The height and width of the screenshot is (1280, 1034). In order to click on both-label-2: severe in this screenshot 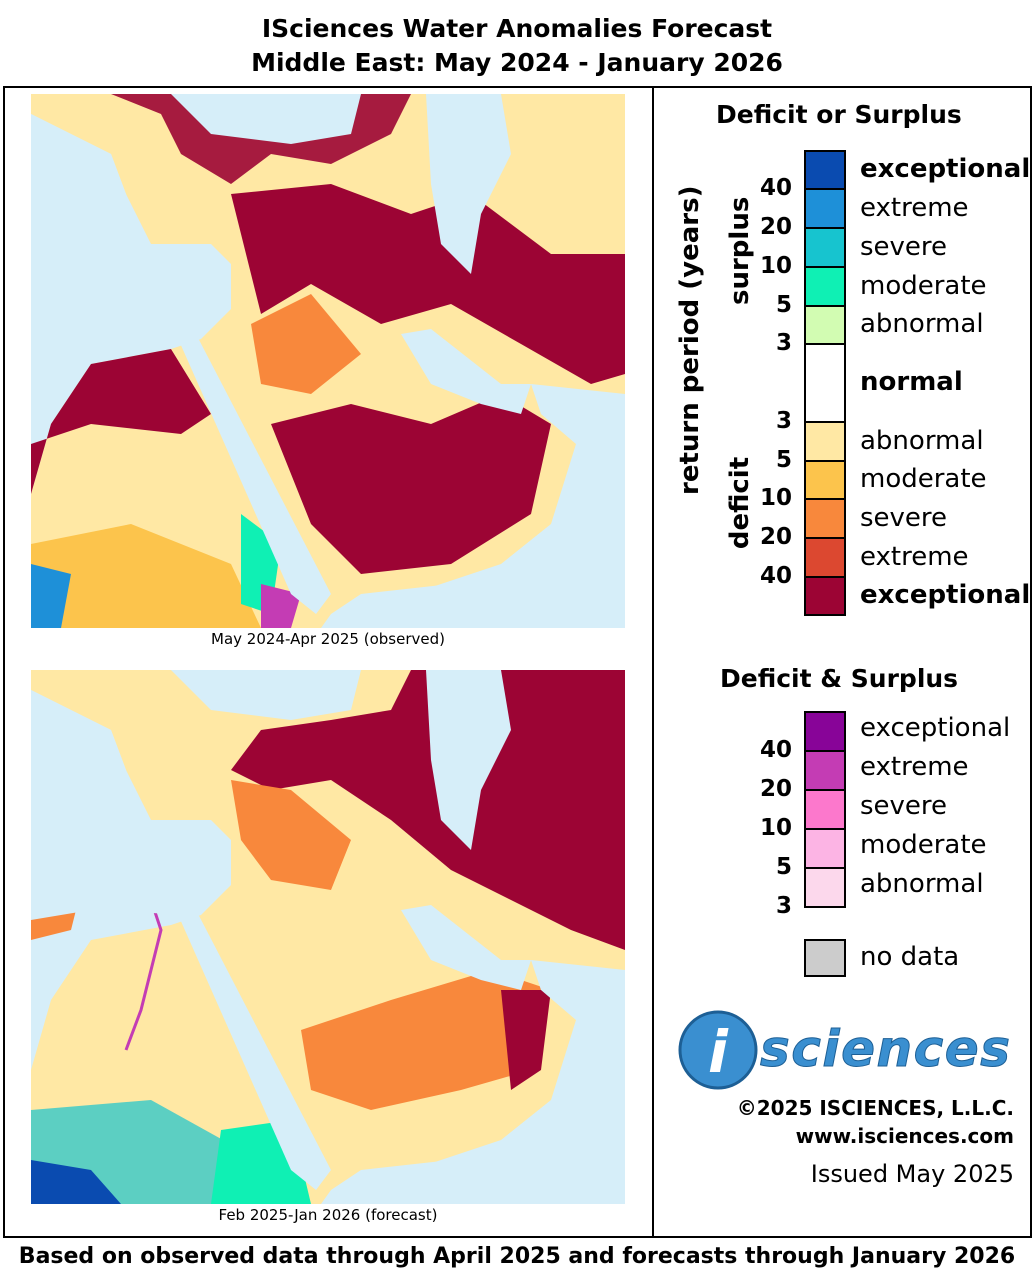, I will do `click(904, 805)`.